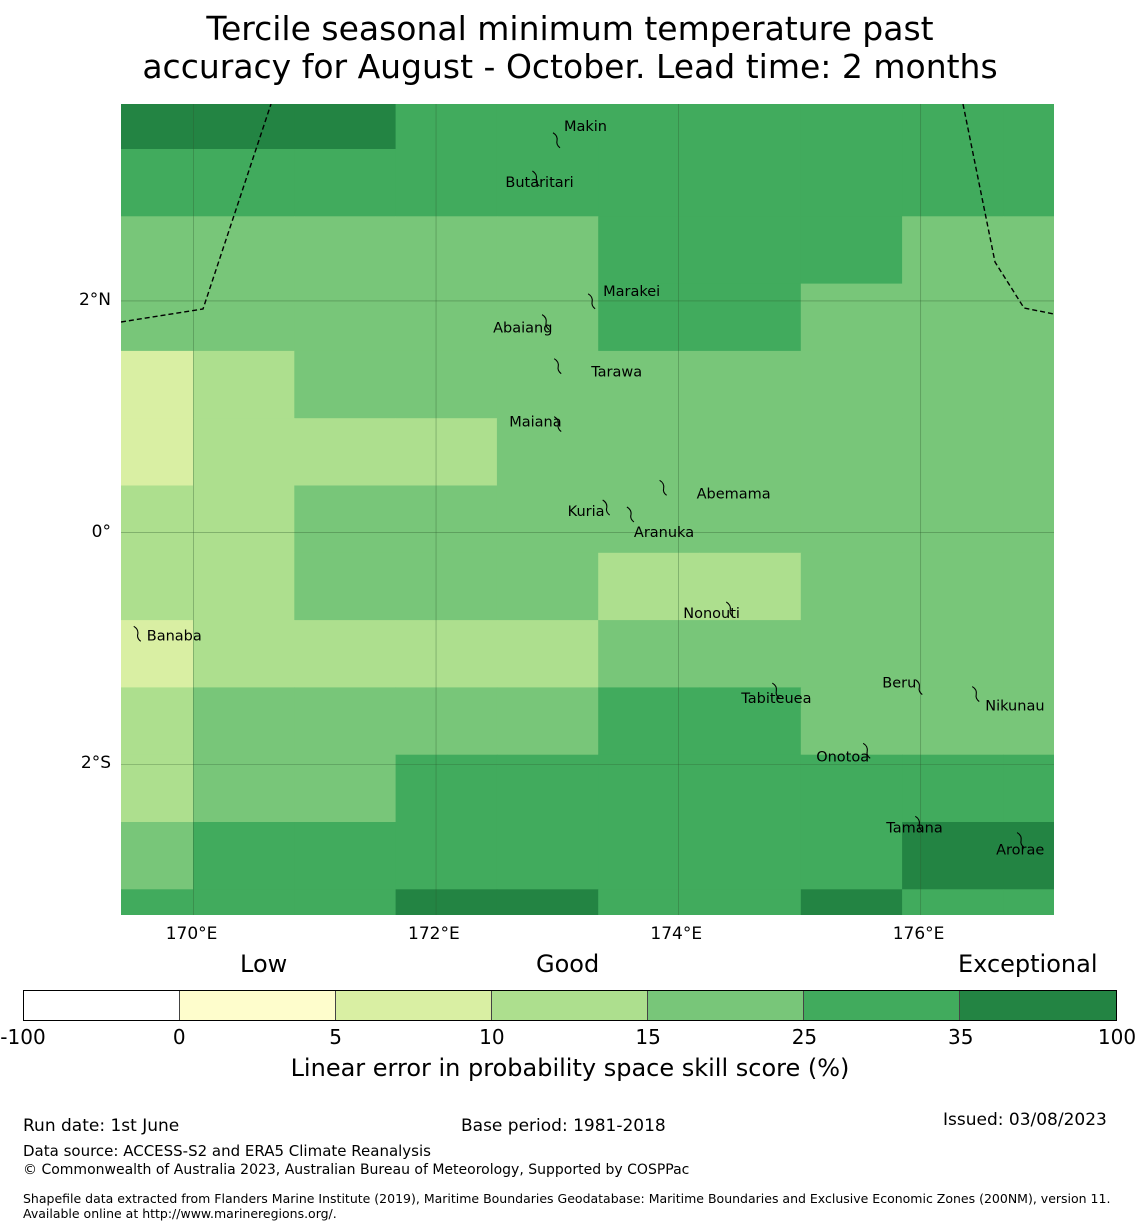  Describe the element at coordinates (711, 614) in the screenshot. I see `island-label: Nonouti` at that location.